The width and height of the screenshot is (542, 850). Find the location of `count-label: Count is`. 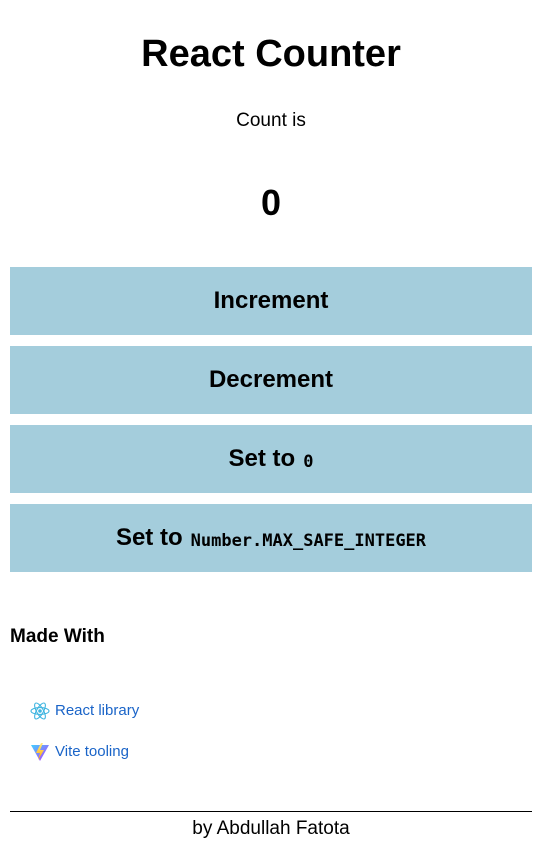

count-label: Count is is located at coordinates (271, 120).